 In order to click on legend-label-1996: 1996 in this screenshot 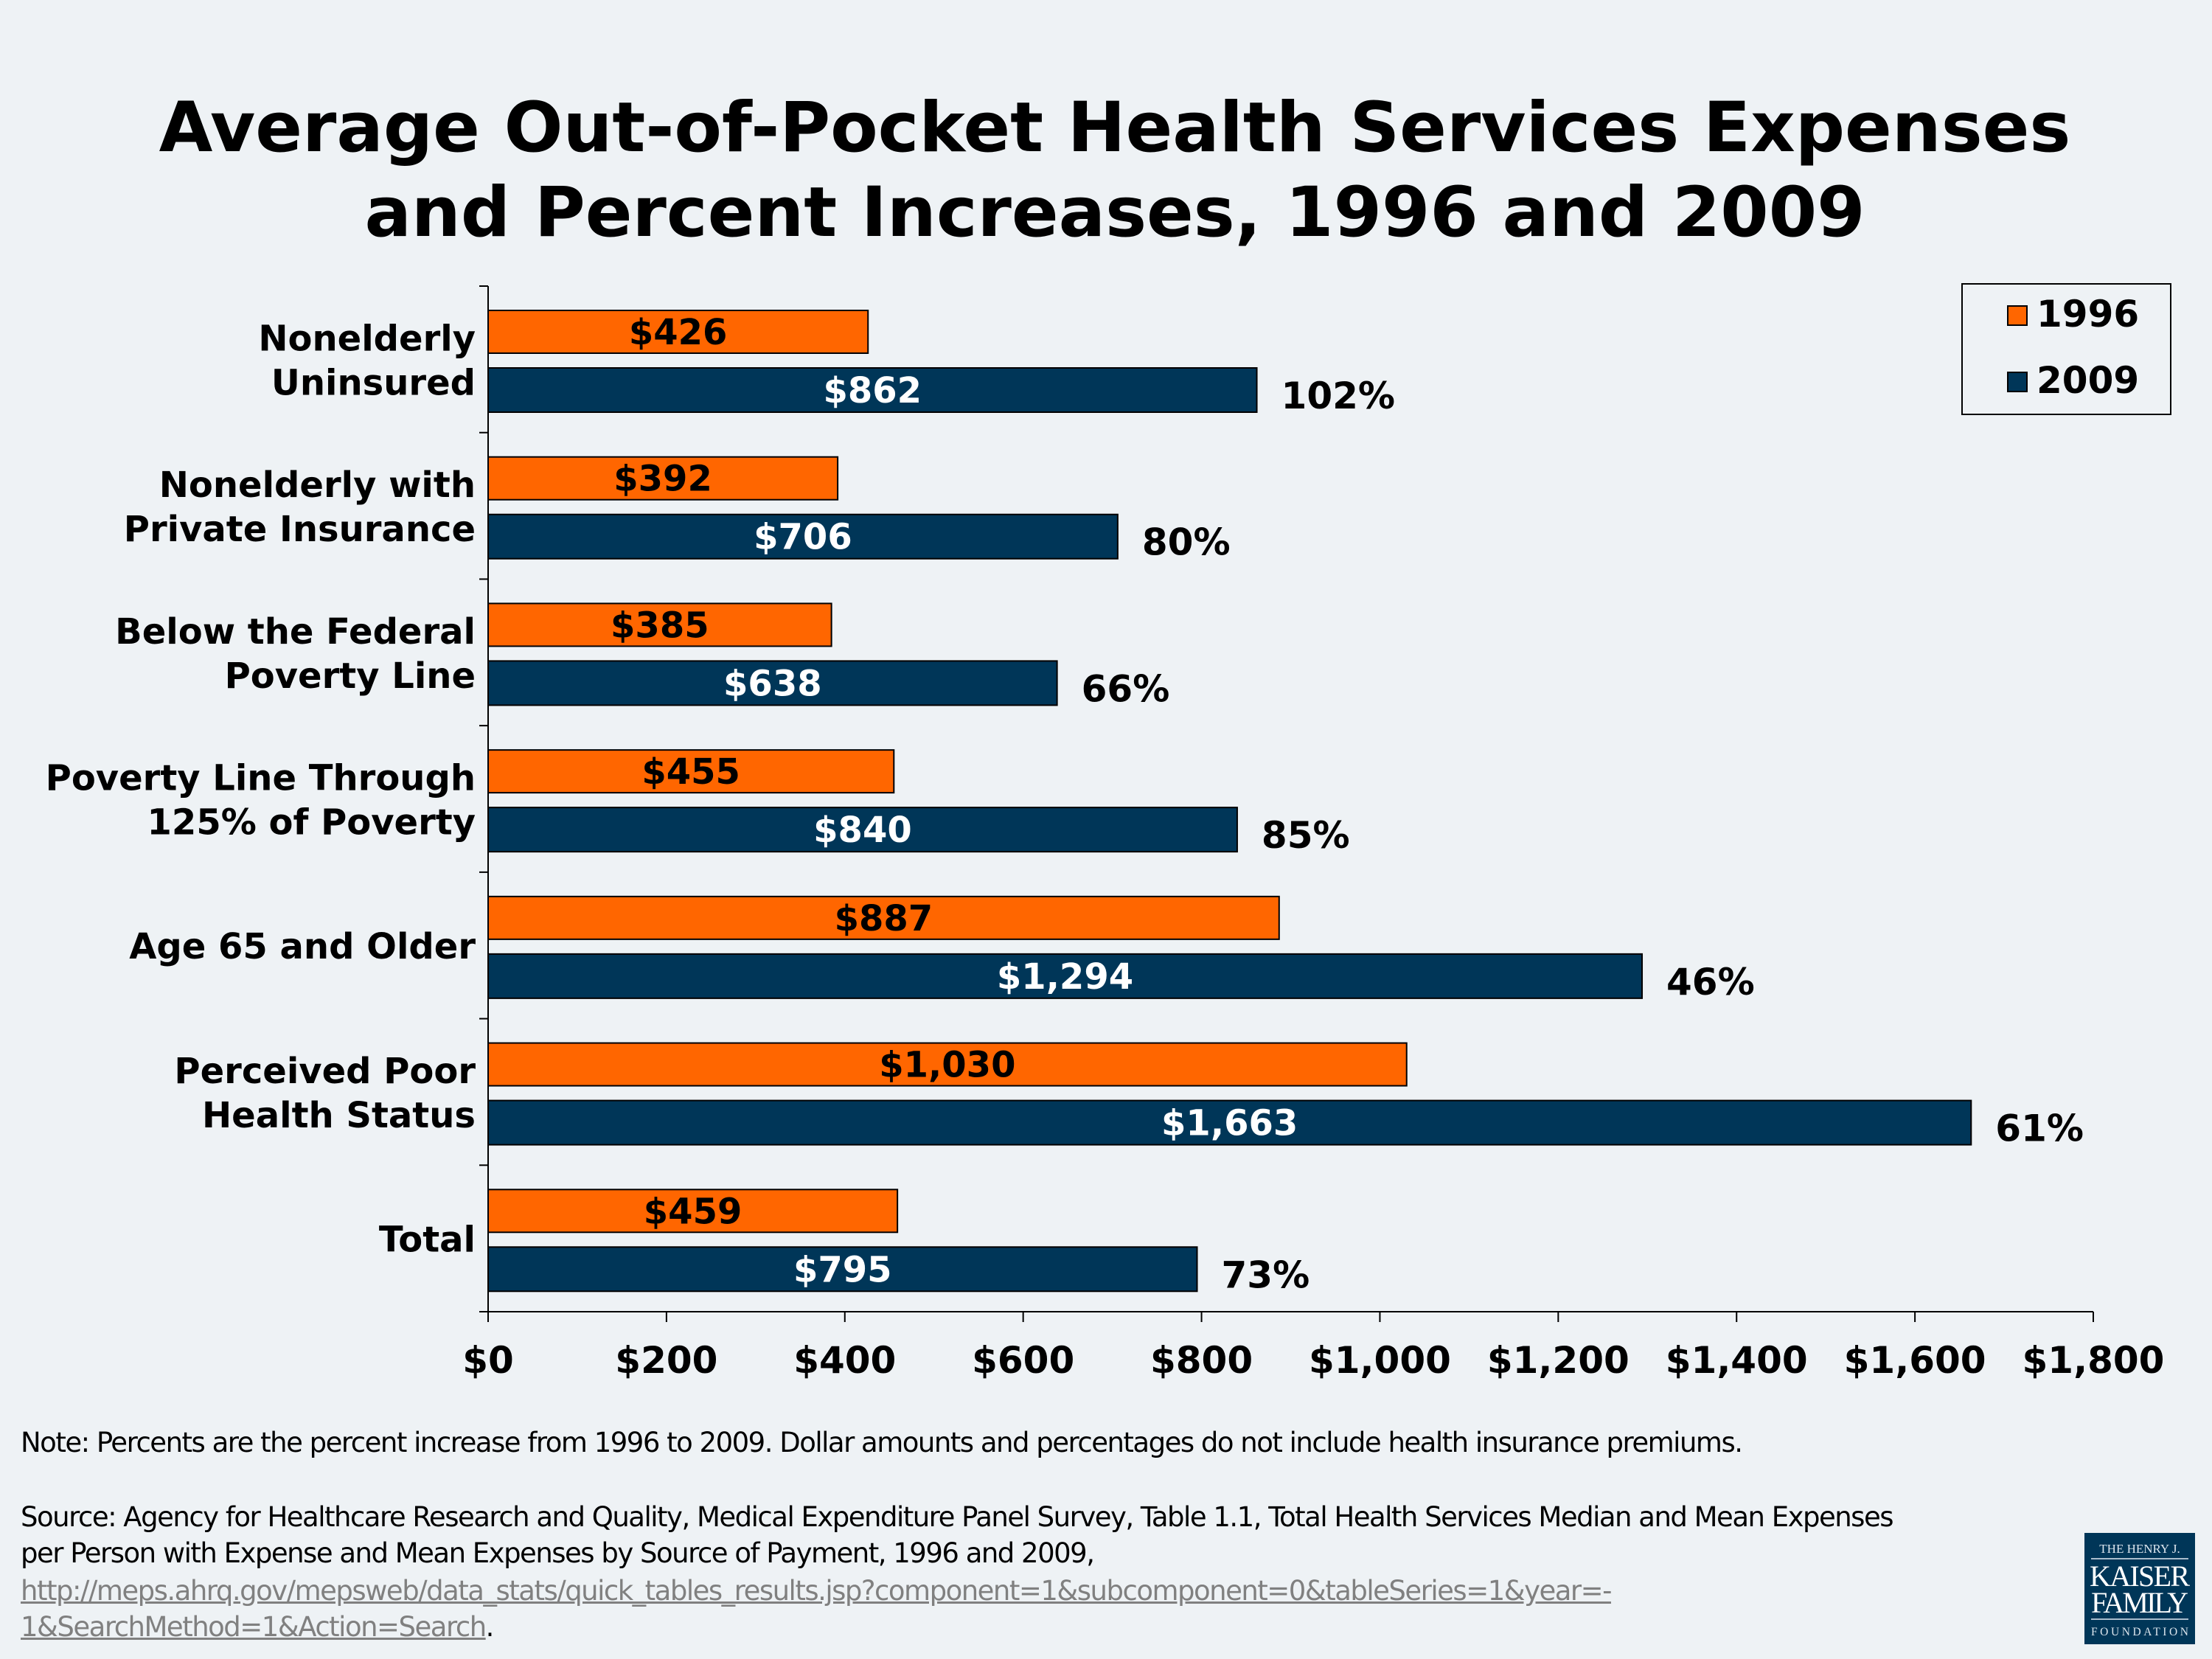, I will do `click(2088, 314)`.